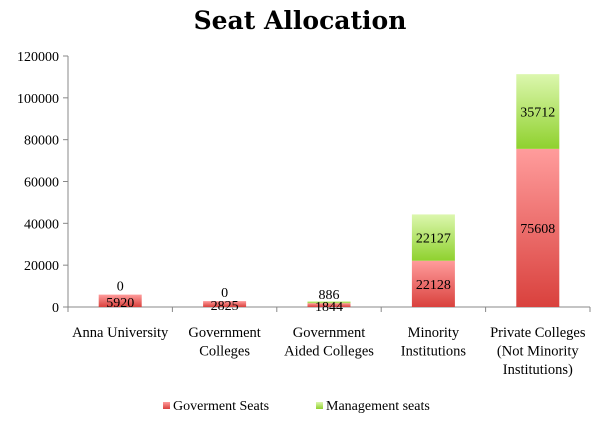 The image size is (600, 421). Describe the element at coordinates (329, 295) in the screenshot. I see `data-label: 886` at that location.